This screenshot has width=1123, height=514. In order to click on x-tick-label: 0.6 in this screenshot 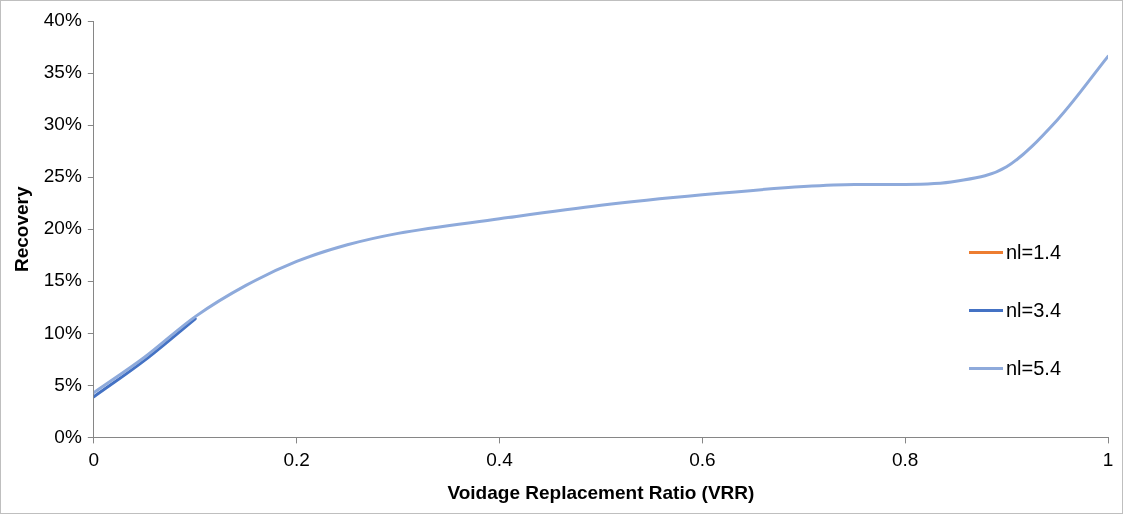, I will do `click(702, 460)`.